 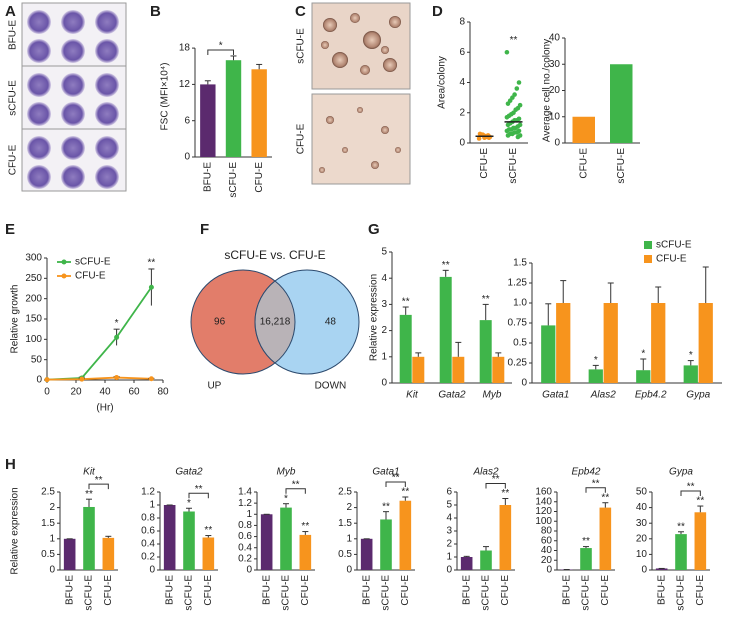 What do you see at coordinates (345, 492) in the screenshot?
I see `y-tick-label: 2.5` at bounding box center [345, 492].